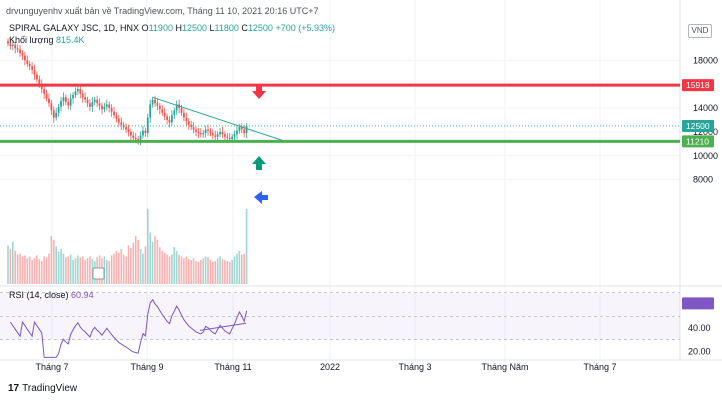 Image resolution: width=722 pixels, height=400 pixels. I want to click on close-value: 12500, so click(260, 28).